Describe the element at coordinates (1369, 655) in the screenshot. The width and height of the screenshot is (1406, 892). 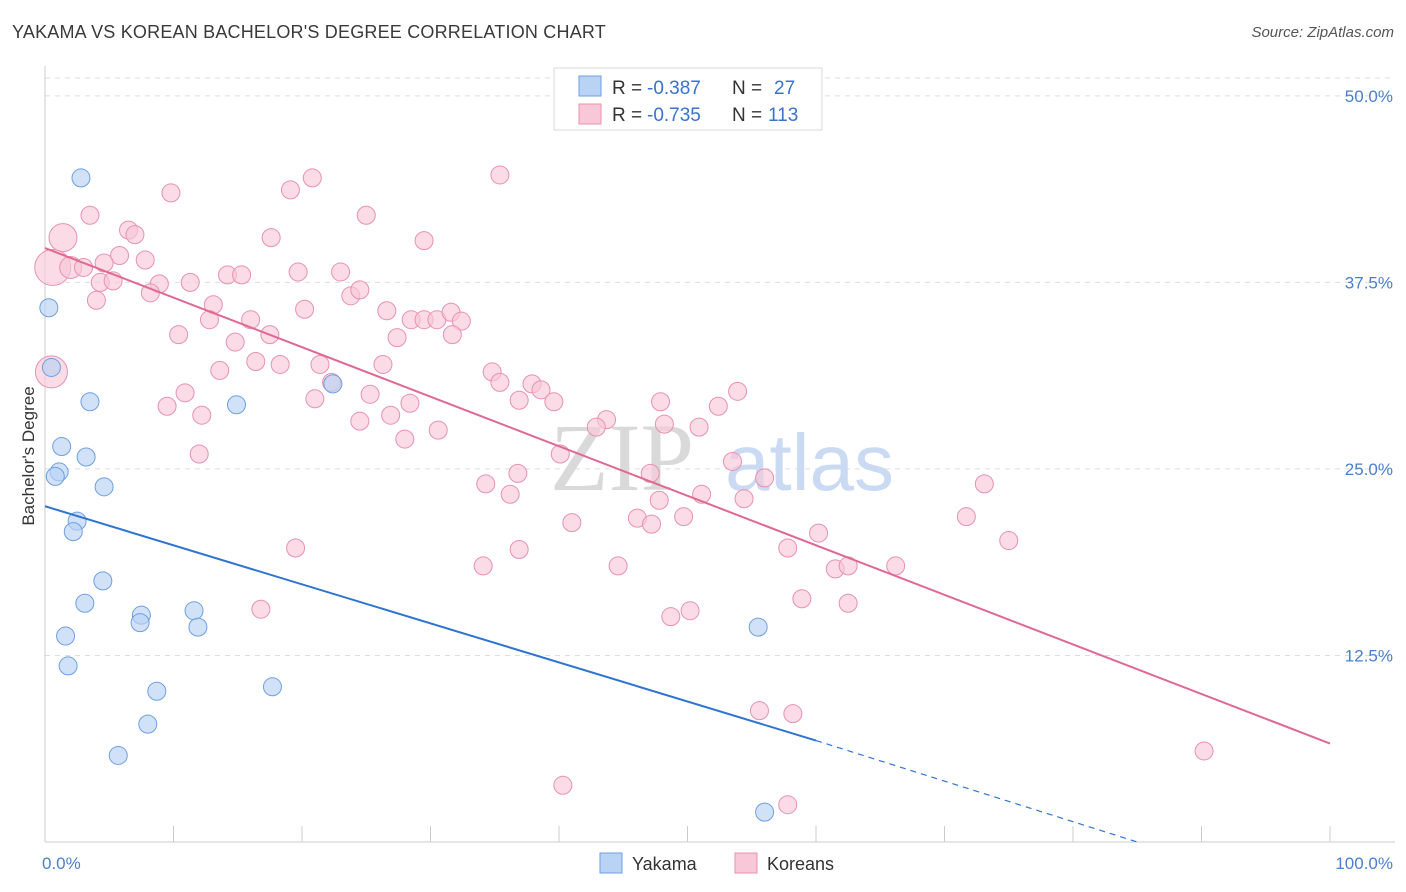
I see `y-tick-label: 12.5%` at that location.